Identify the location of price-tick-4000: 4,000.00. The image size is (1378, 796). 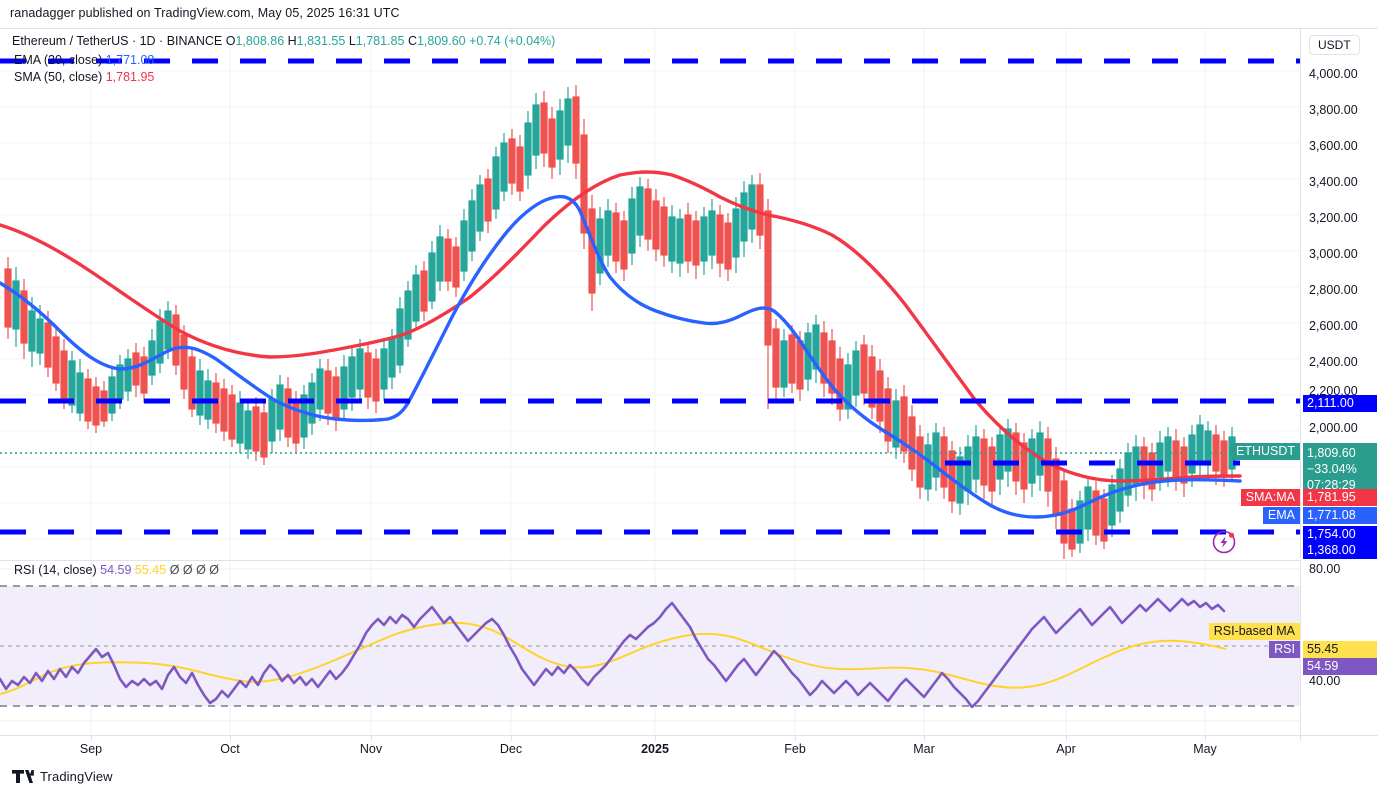
(1333, 74).